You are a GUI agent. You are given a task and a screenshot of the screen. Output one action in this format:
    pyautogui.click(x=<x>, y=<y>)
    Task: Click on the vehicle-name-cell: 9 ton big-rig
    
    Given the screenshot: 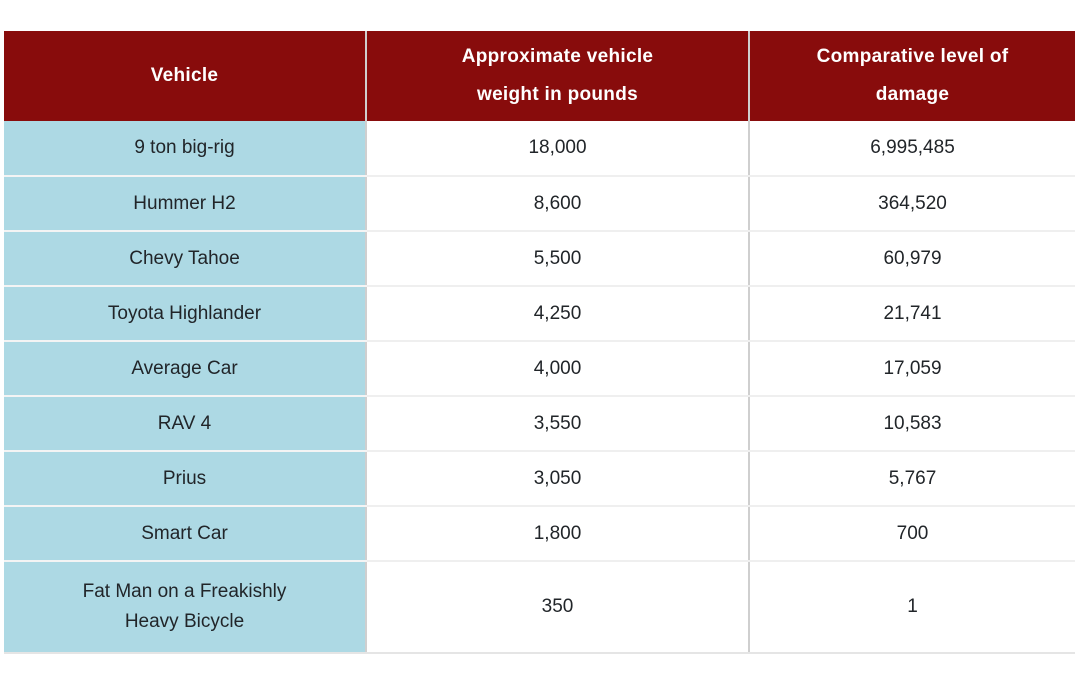 What is the action you would take?
    pyautogui.click(x=185, y=149)
    